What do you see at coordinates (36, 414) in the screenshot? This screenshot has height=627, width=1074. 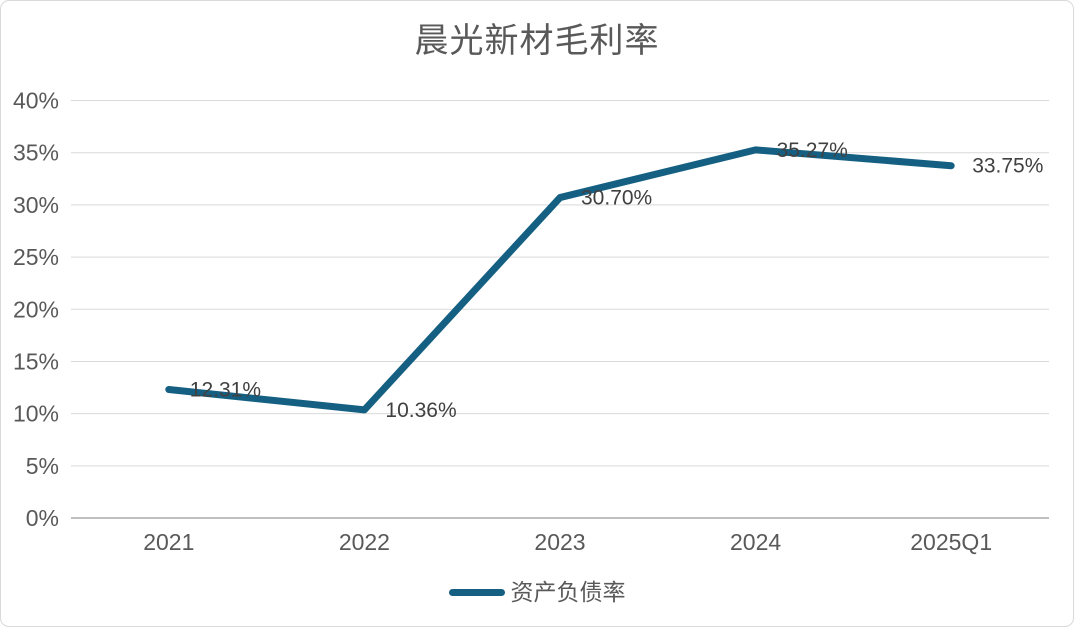 I see `y-axis-tick-label: 10%` at bounding box center [36, 414].